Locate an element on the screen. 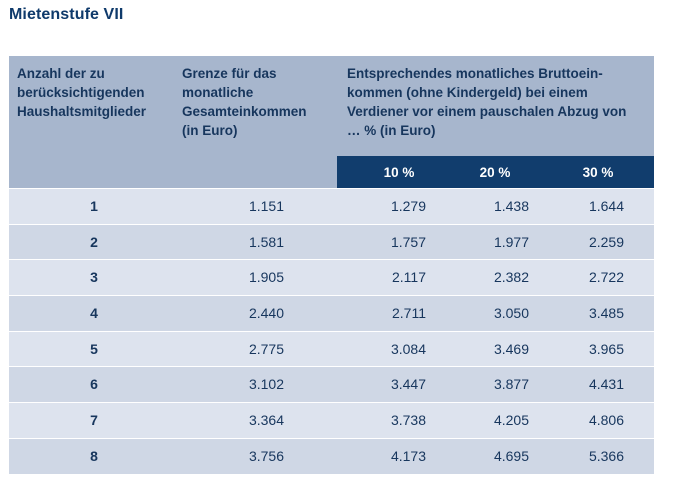 This screenshot has width=673, height=500. cell-gross-20: 2.382 is located at coordinates (511, 277).